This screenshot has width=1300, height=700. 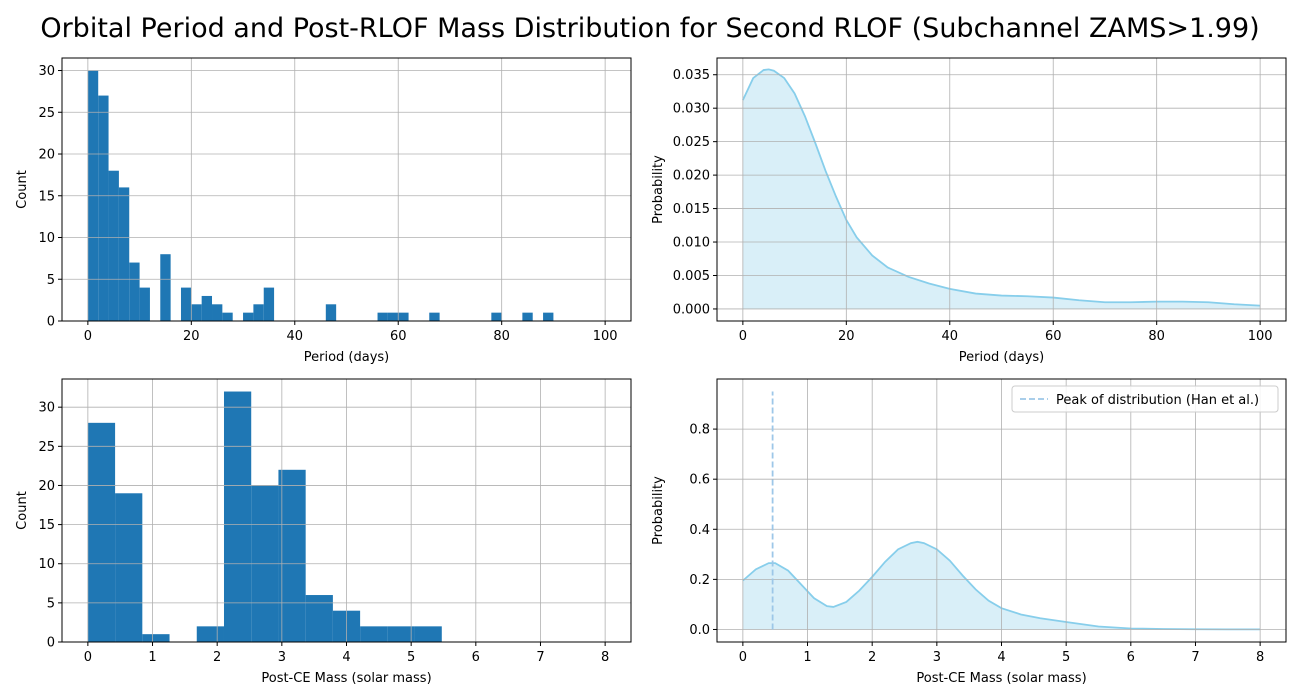 What do you see at coordinates (1260, 657) in the screenshot?
I see `mass-kde-xtick-label-8: 8` at bounding box center [1260, 657].